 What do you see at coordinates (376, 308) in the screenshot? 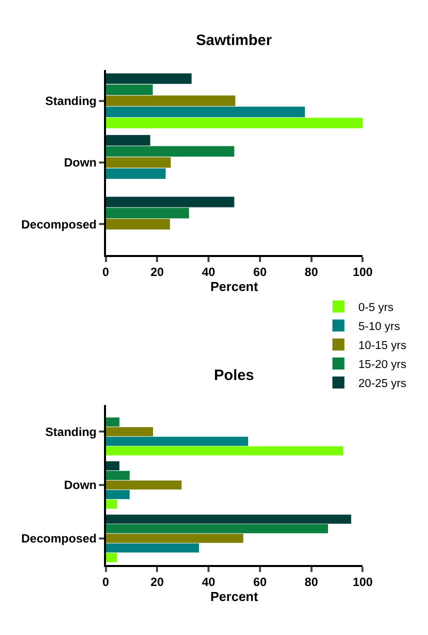
I see `legend-label: 0-5 yrs` at bounding box center [376, 308].